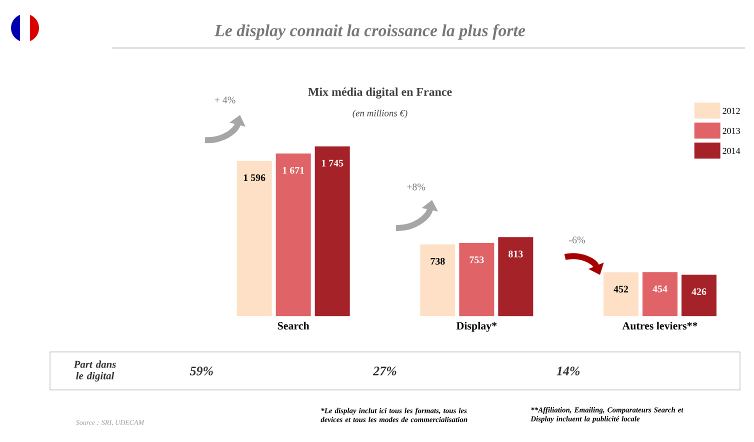 This screenshot has width=754, height=442. What do you see at coordinates (437, 261) in the screenshot?
I see `data-label: 738` at bounding box center [437, 261].